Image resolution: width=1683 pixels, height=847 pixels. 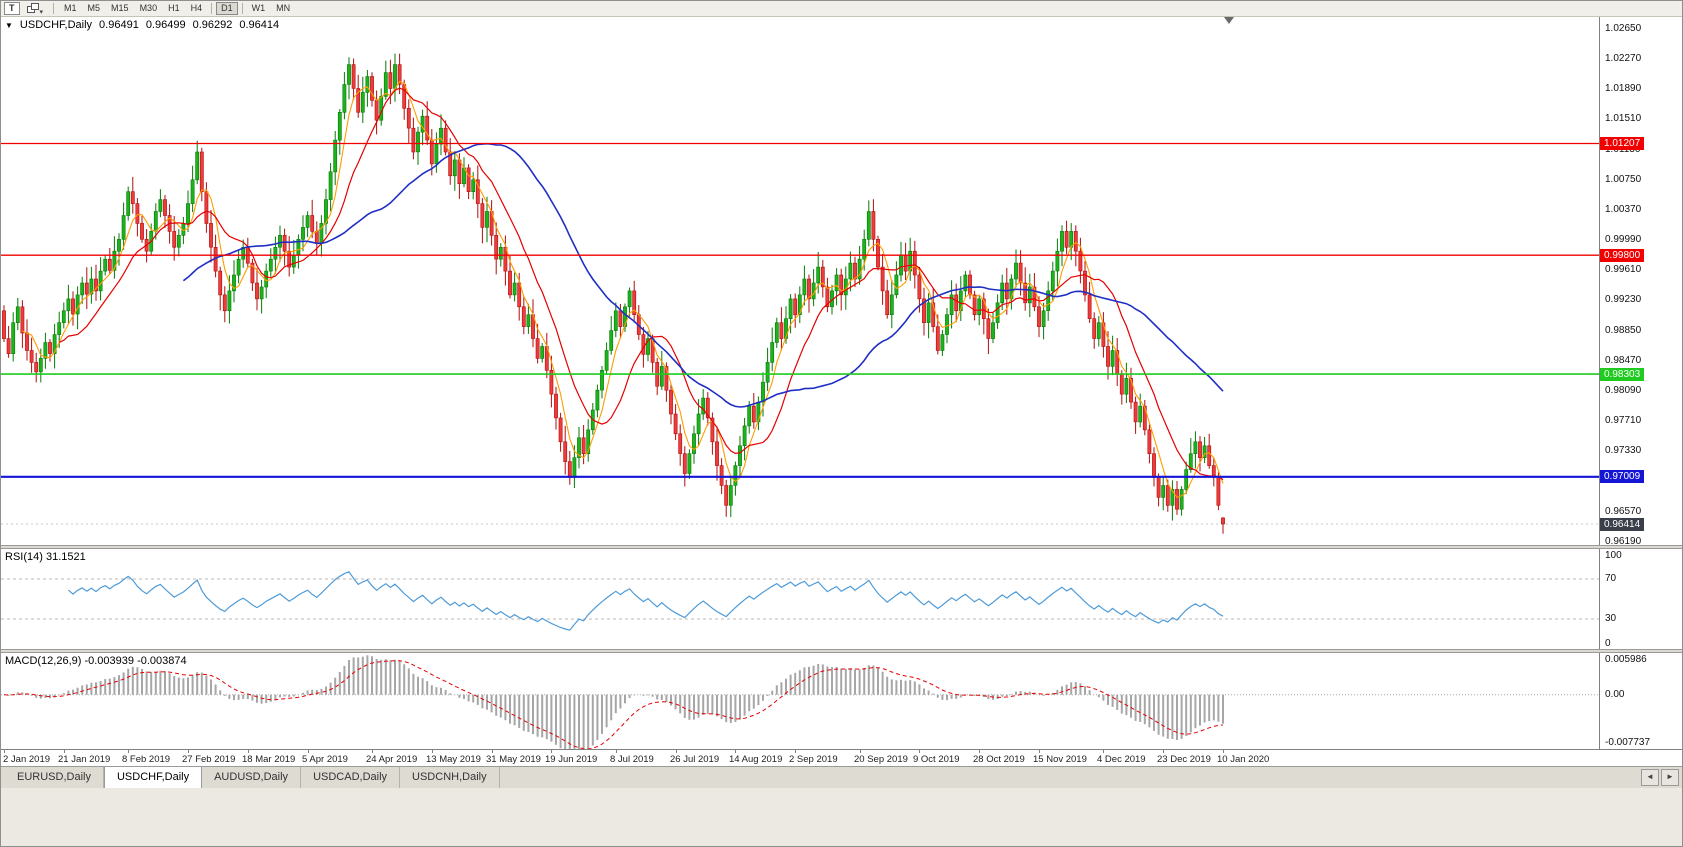 I want to click on hline-price-tag: 0.98303, so click(x=1622, y=374).